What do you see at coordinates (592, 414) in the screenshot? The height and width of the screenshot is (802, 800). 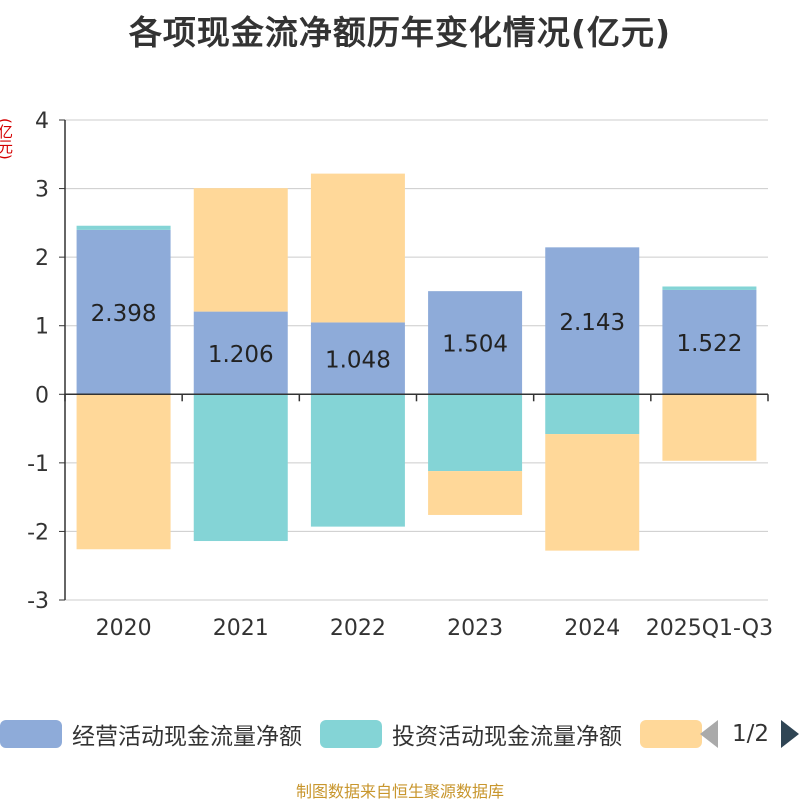 I see `bar-2-2024` at bounding box center [592, 414].